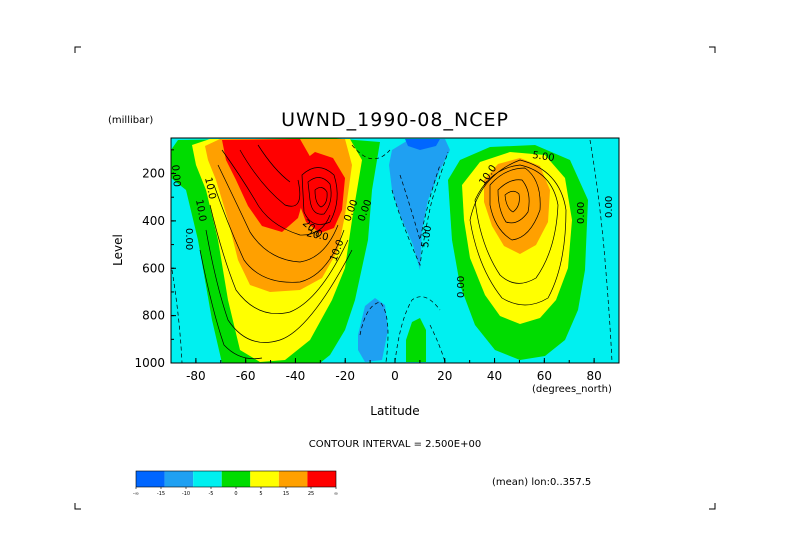 Image resolution: width=789 pixels, height=558 pixels. What do you see at coordinates (267, 185) in the screenshot?
I see `contour-fill-25plus-polar-jet` at bounding box center [267, 185].